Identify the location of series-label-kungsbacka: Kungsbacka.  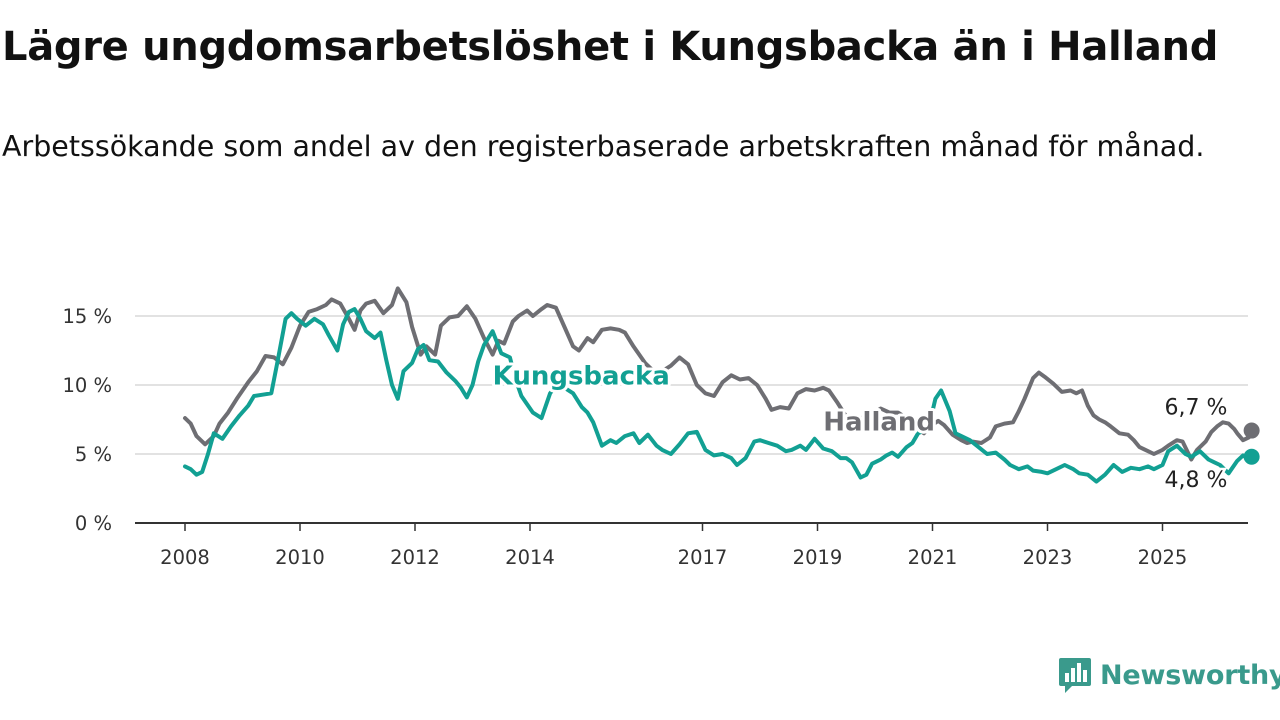
(581, 377).